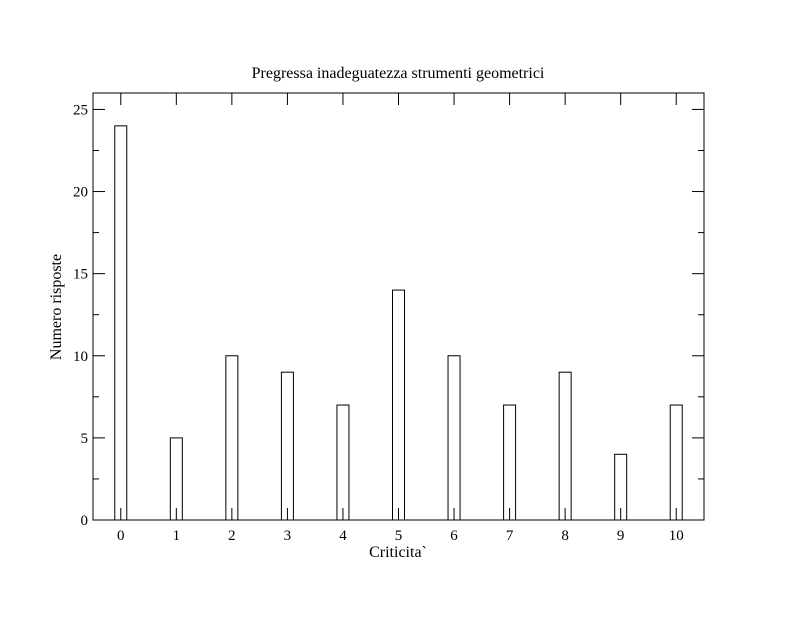  I want to click on x-tick-label: 5, so click(399, 536).